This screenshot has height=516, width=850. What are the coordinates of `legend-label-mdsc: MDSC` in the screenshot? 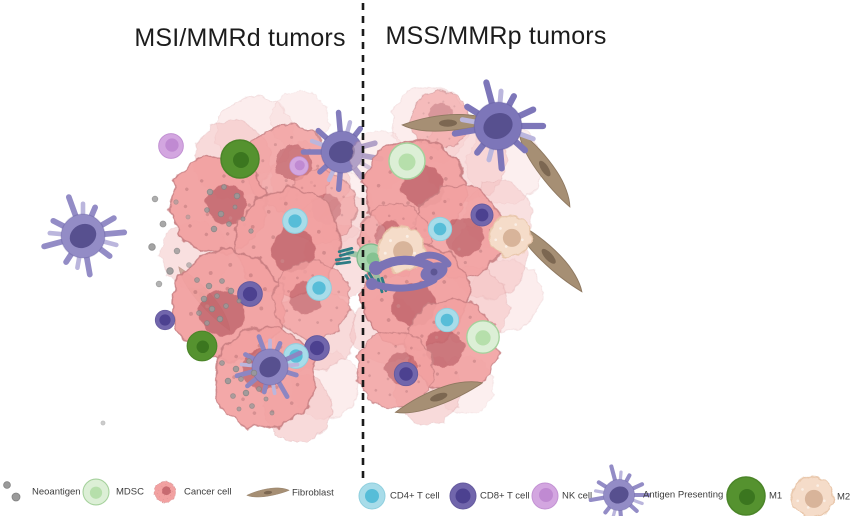 It's located at (130, 492).